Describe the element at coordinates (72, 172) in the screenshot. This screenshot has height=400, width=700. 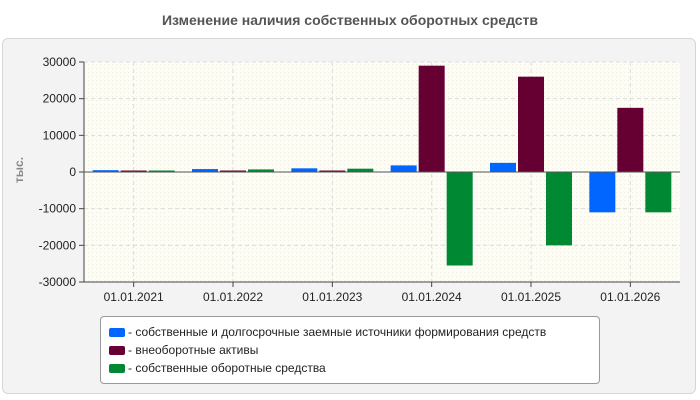
I see `y-tick-label: 0` at that location.